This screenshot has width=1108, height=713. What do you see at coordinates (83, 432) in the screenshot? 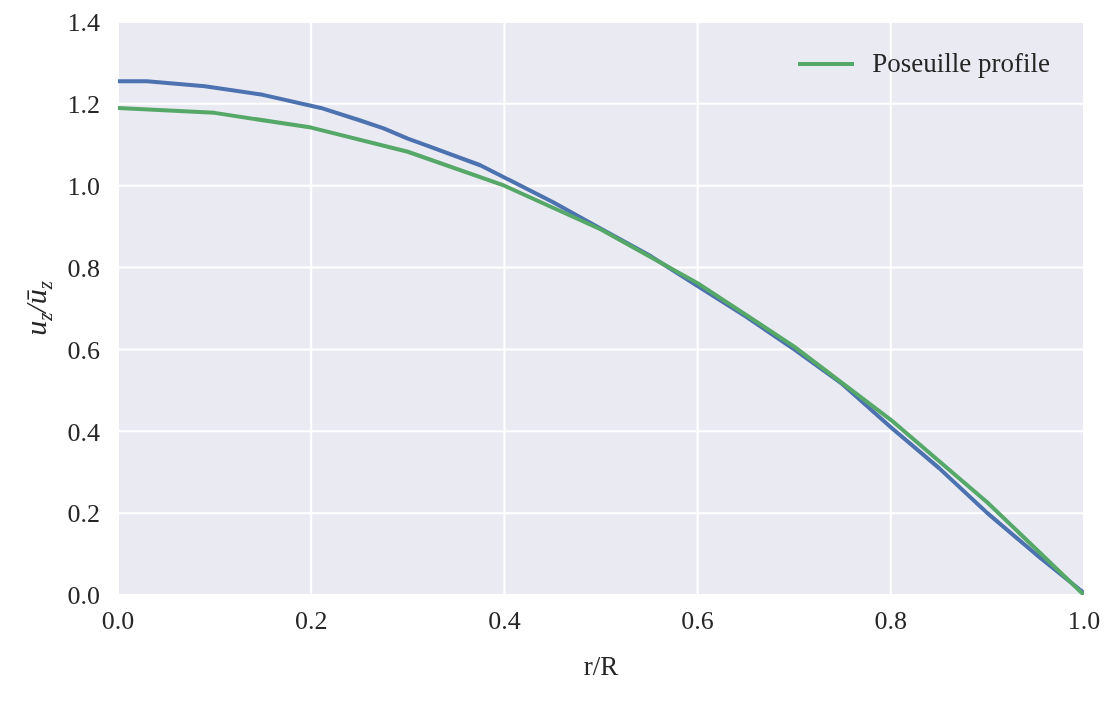
I see `y-tick-label: 0.4` at bounding box center [83, 432].